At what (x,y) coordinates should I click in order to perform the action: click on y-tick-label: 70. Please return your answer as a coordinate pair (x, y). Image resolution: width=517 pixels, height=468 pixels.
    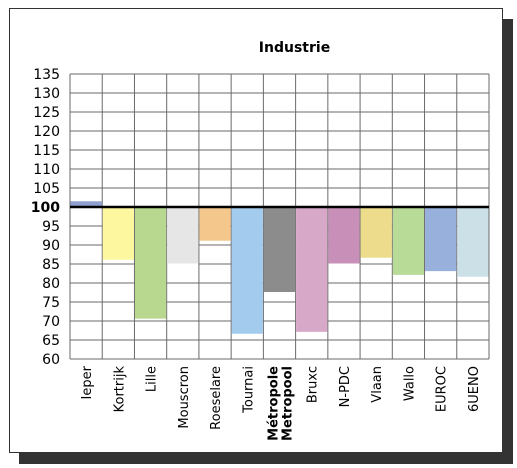
    Looking at the image, I should click on (51, 322).